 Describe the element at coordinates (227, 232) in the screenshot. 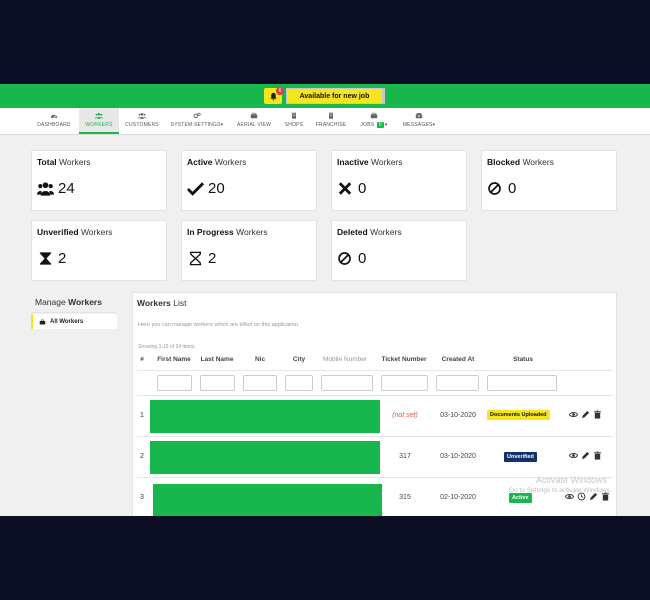

I see `stat-card-title: In Progress Workers` at that location.